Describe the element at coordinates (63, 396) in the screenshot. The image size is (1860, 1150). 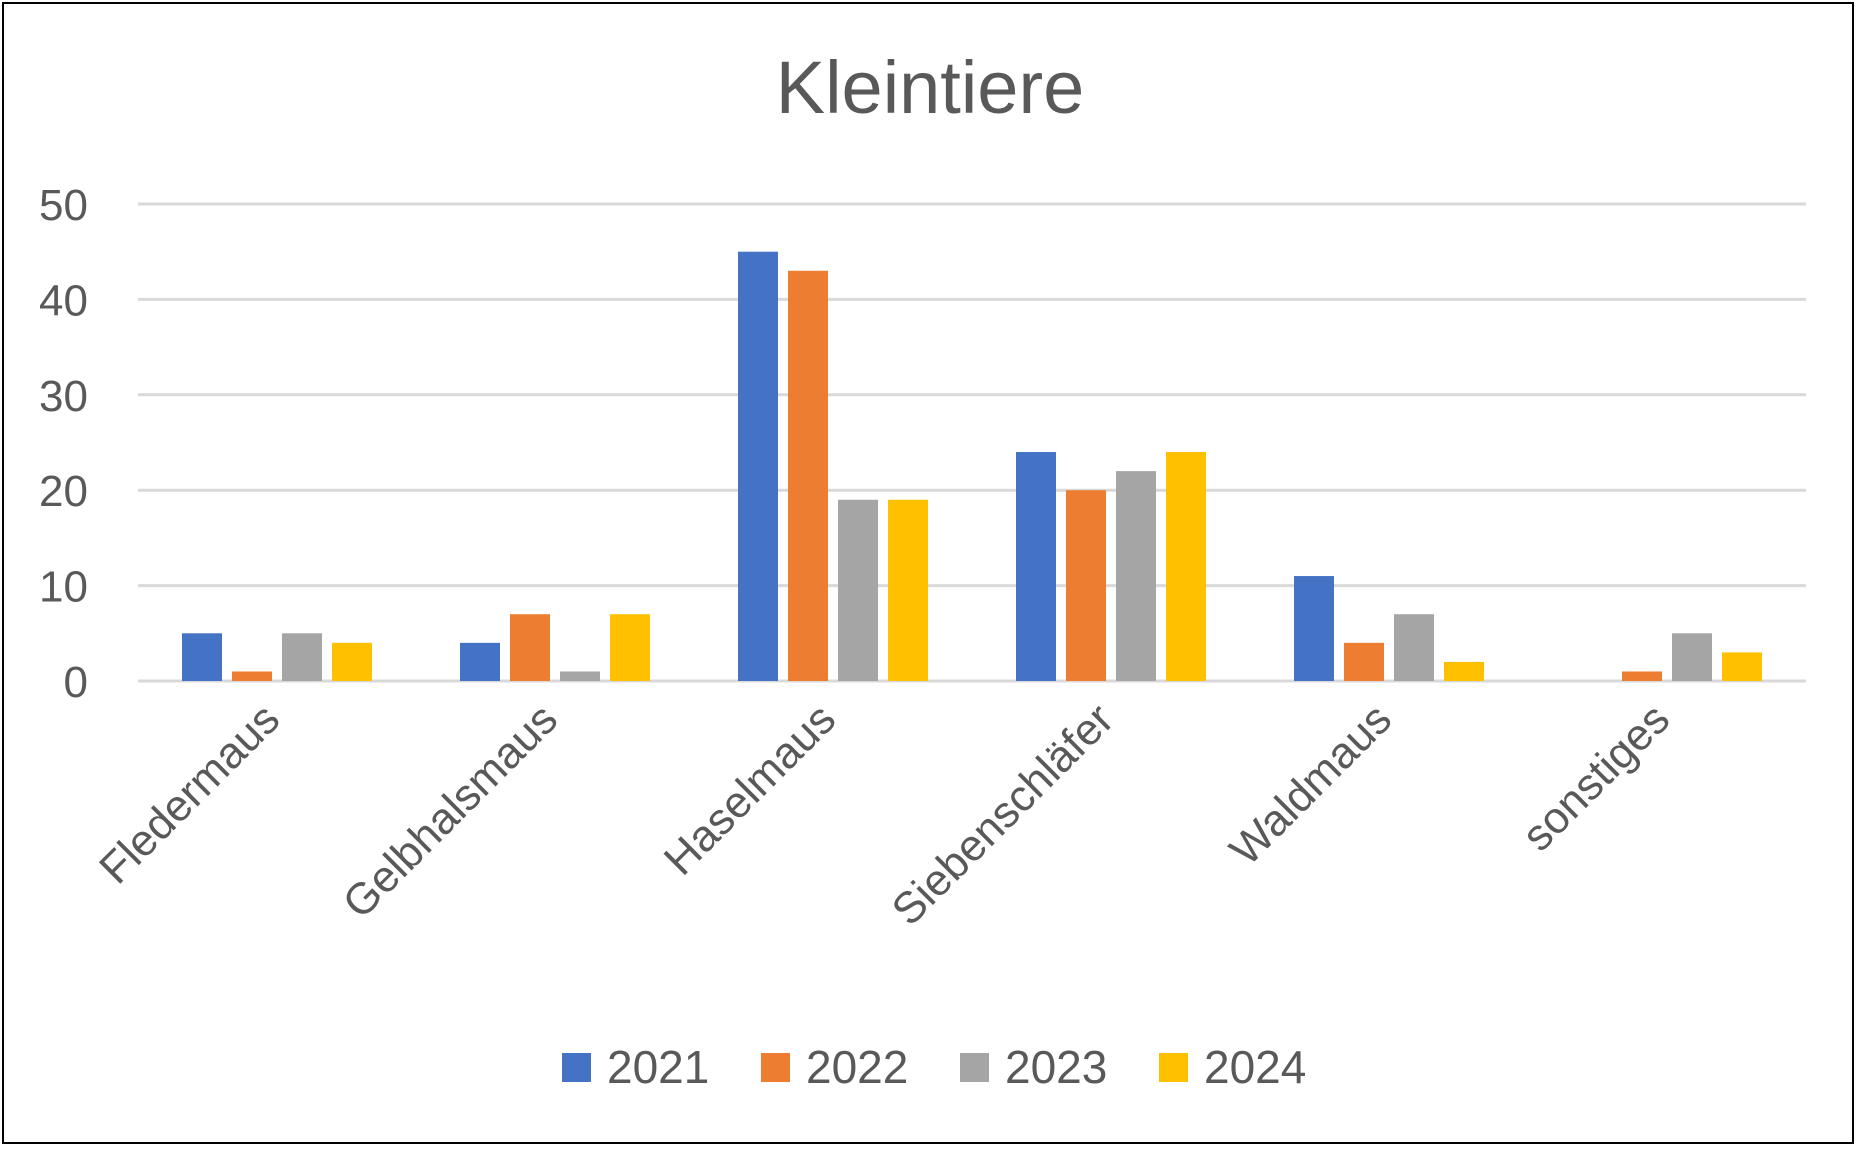
I see `y-tick-label: 30` at that location.